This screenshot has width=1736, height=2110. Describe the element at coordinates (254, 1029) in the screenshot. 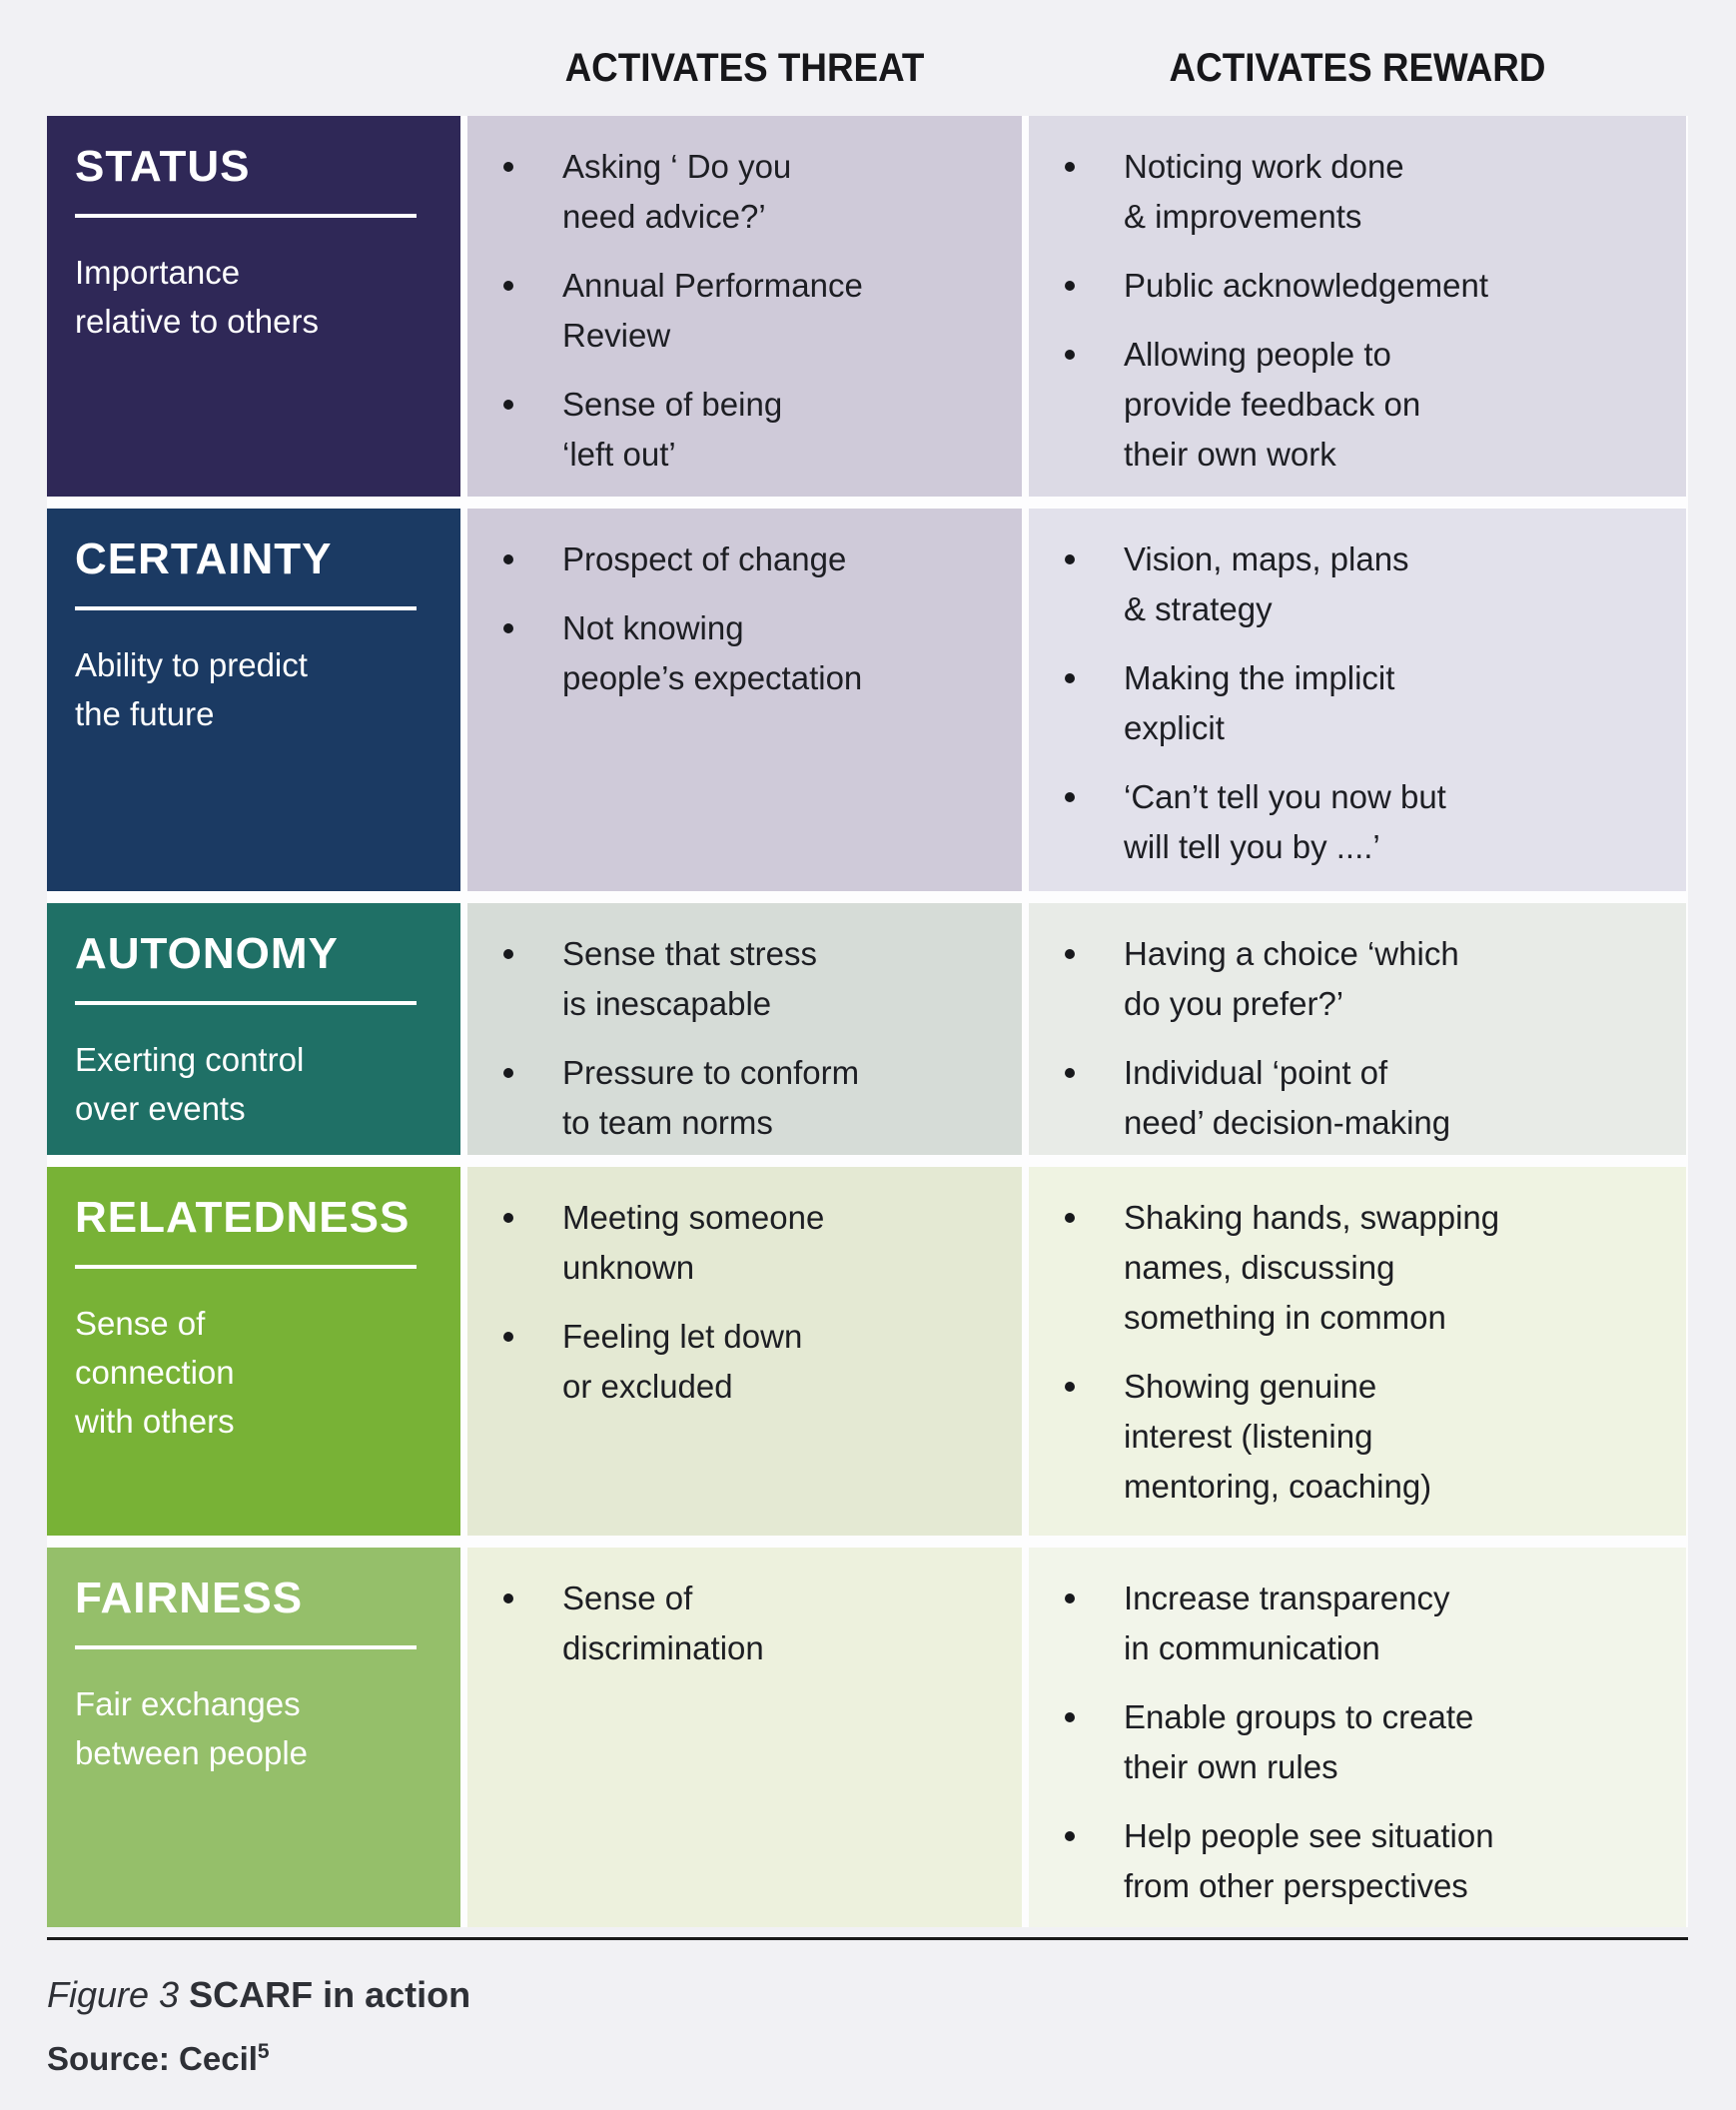

I see `domain-cell-autonomy: AUTONOMY Exerting control over events` at that location.